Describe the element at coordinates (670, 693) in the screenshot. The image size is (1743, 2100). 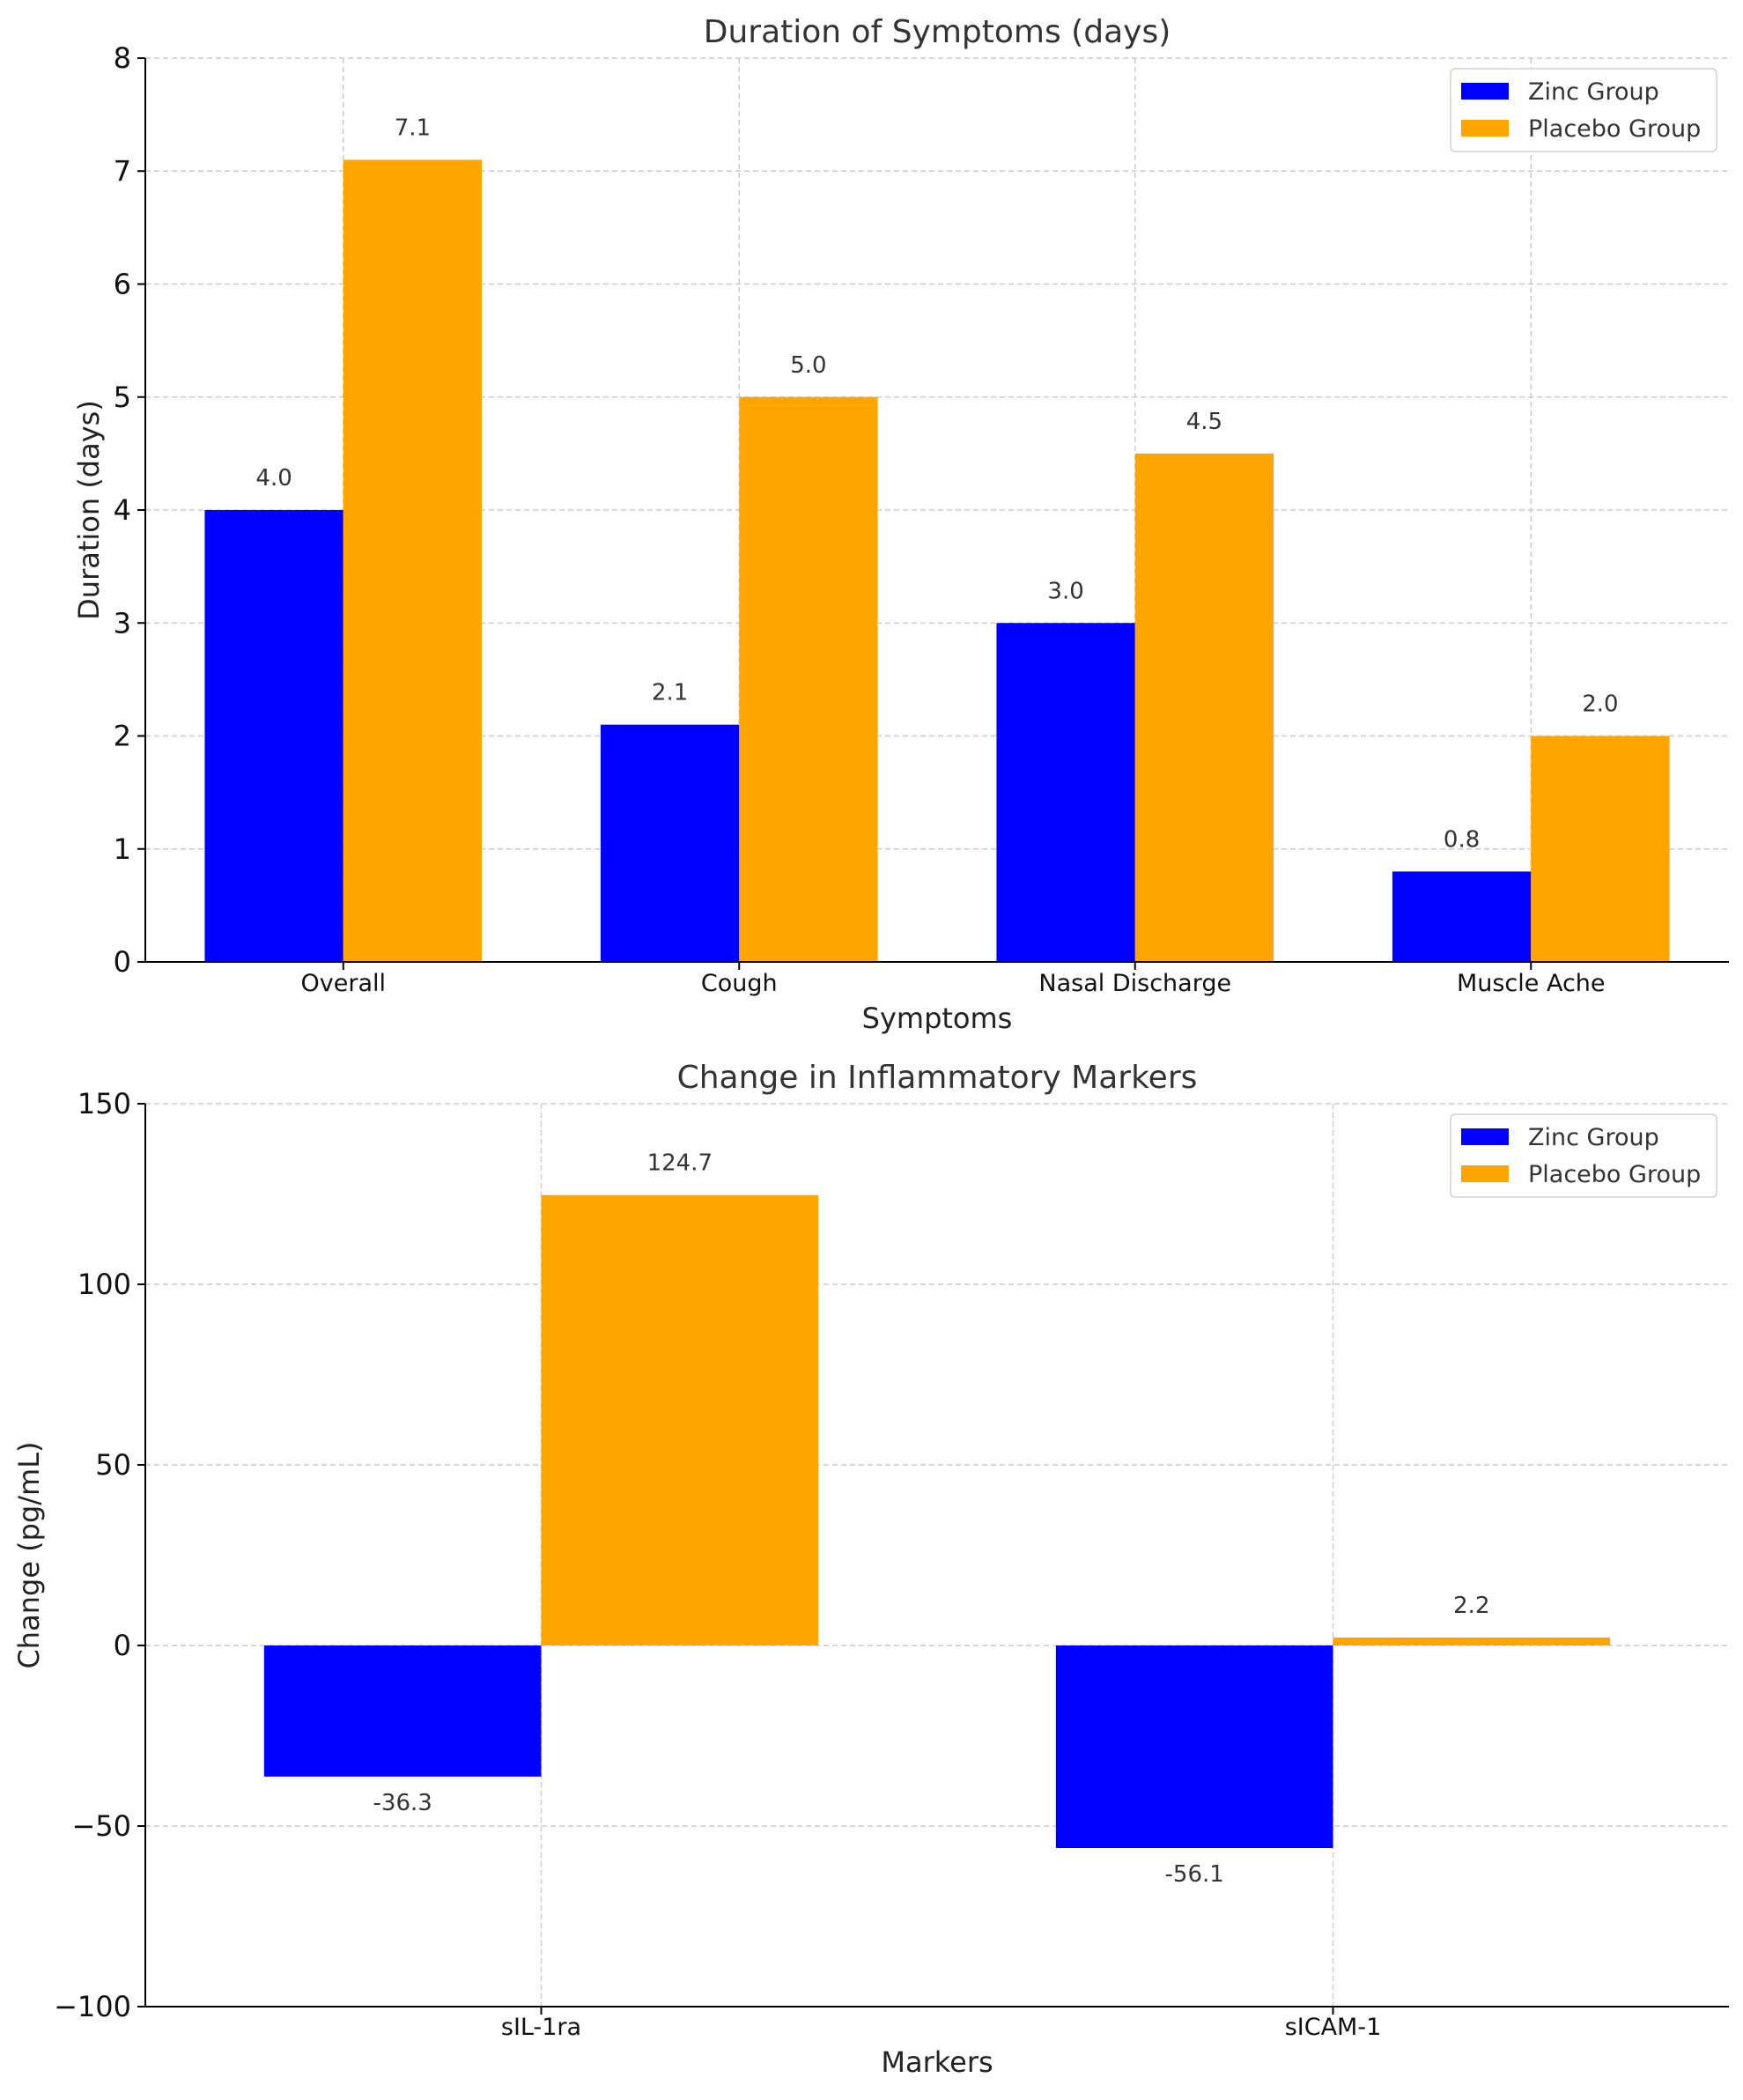
I see `data-label: 2.1` at that location.